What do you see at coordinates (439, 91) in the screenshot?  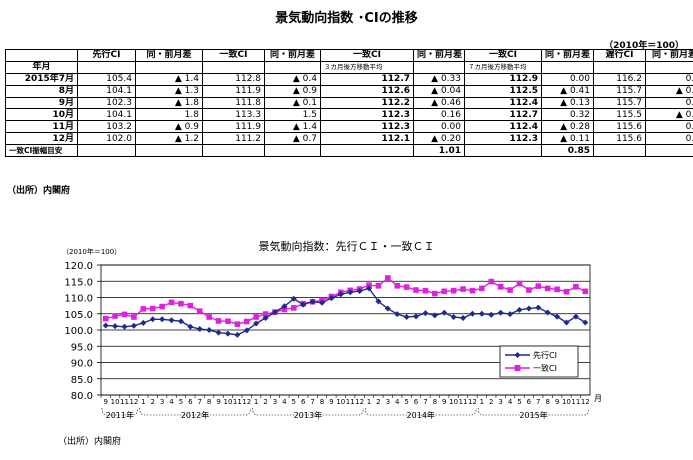 I see `table-cell: ▲ 0.04` at bounding box center [439, 91].